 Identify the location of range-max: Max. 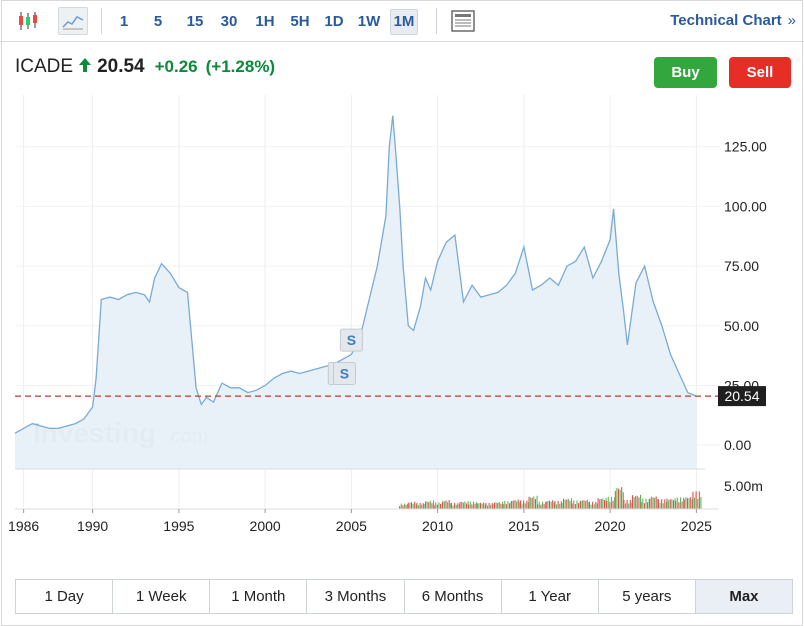
(743, 596).